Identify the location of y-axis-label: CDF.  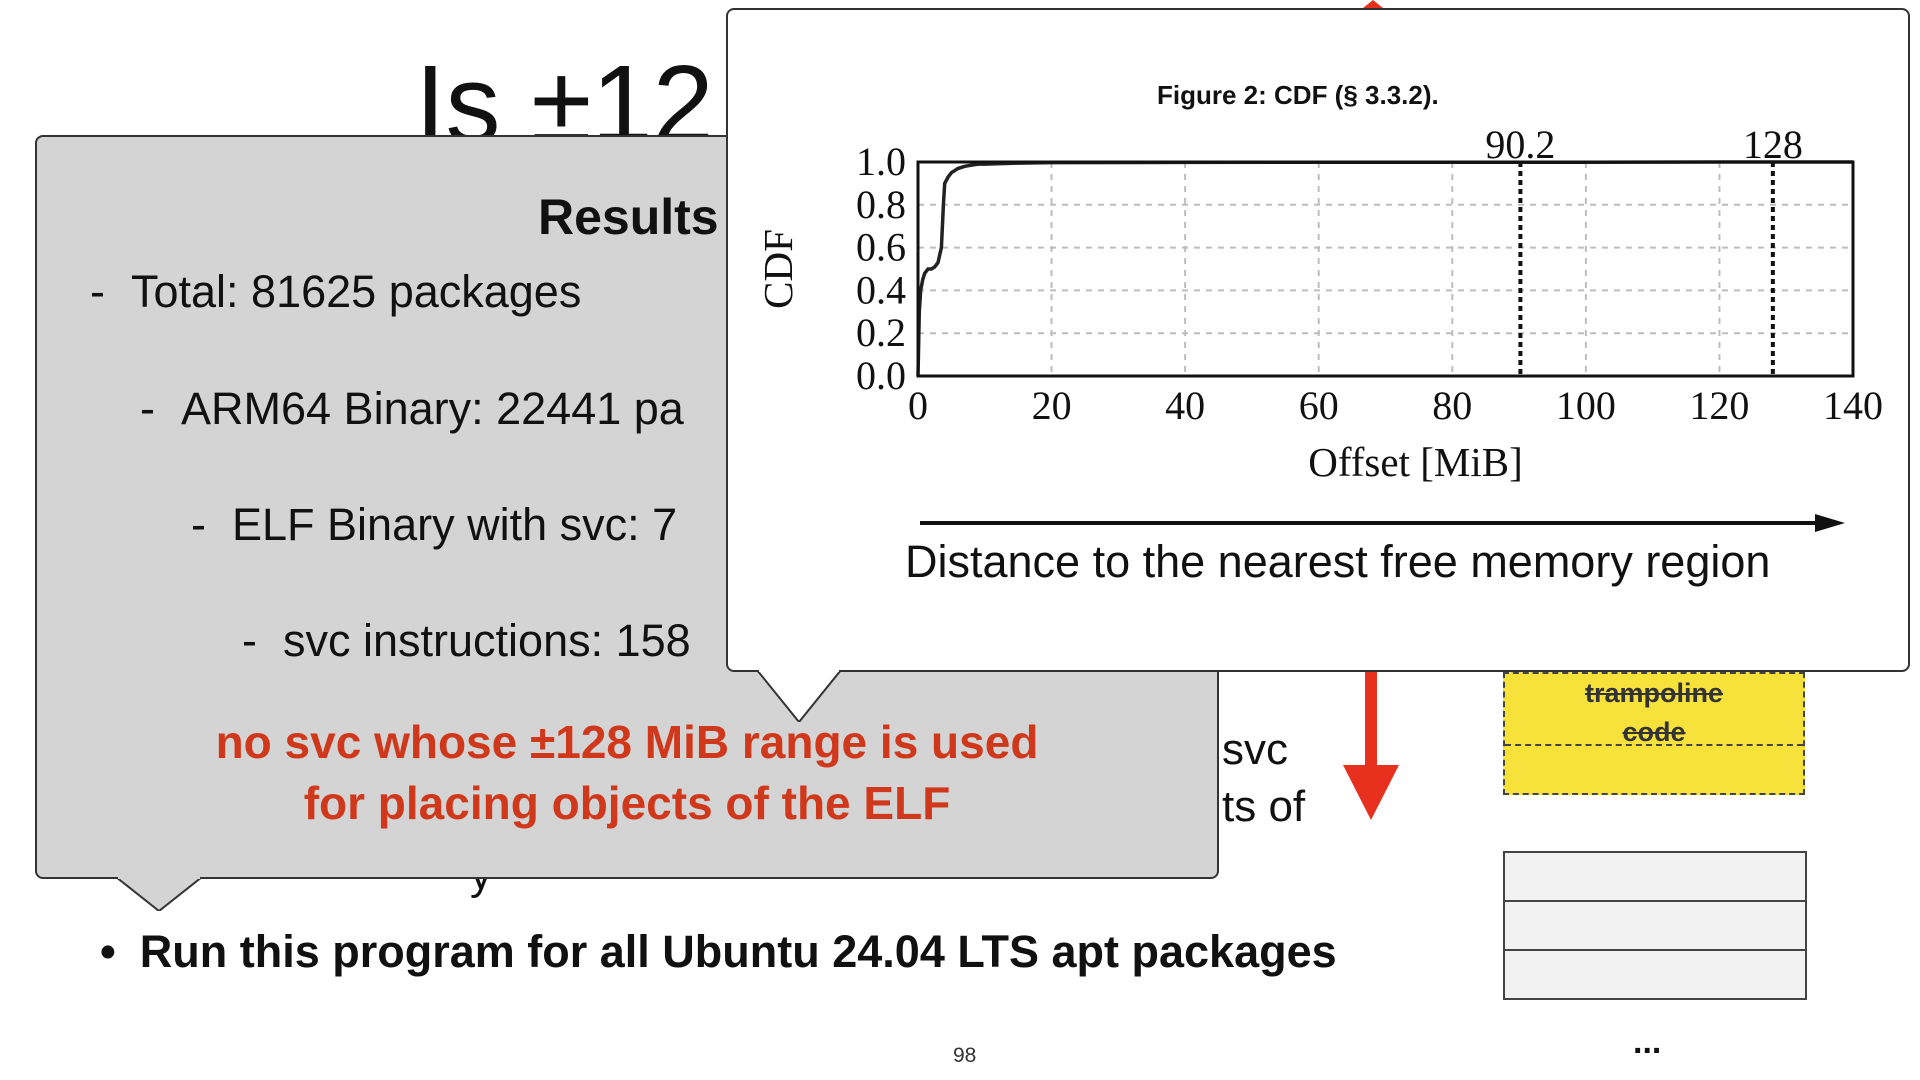
(780, 269).